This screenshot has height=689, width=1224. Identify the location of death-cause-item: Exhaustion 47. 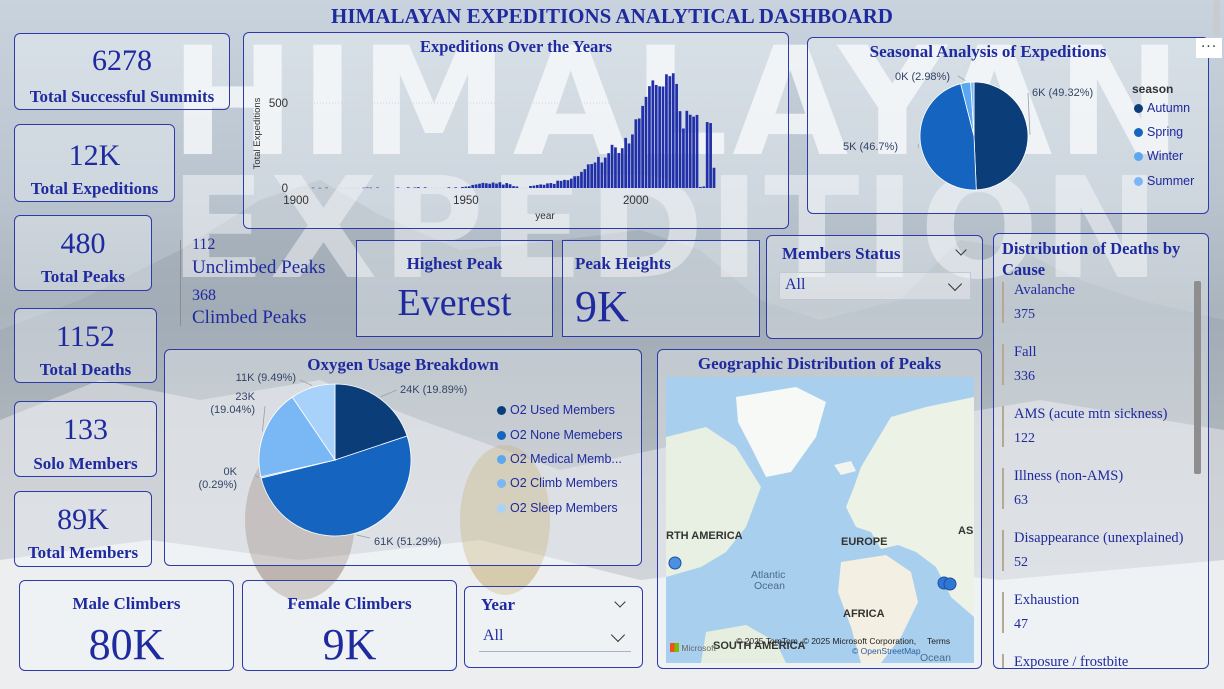
(1040, 612).